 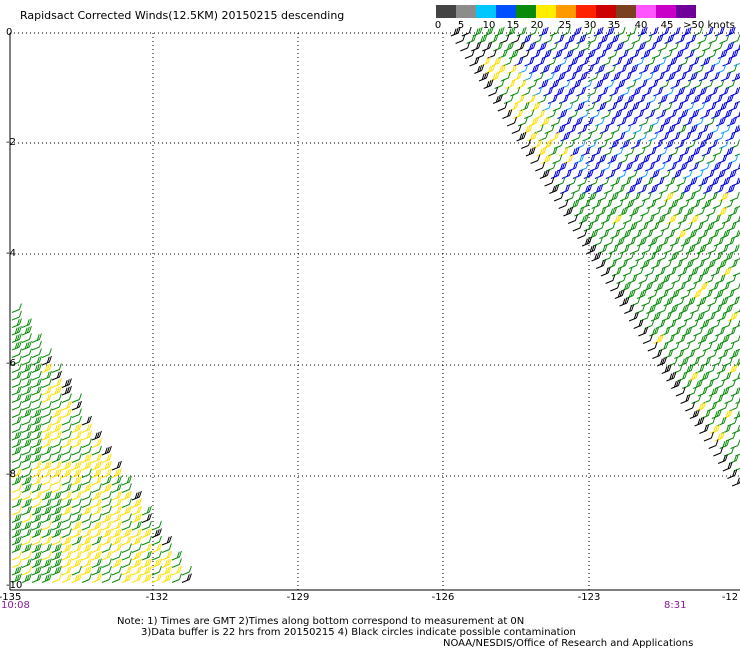 I want to click on legend-swatch, so click(x=546, y=11).